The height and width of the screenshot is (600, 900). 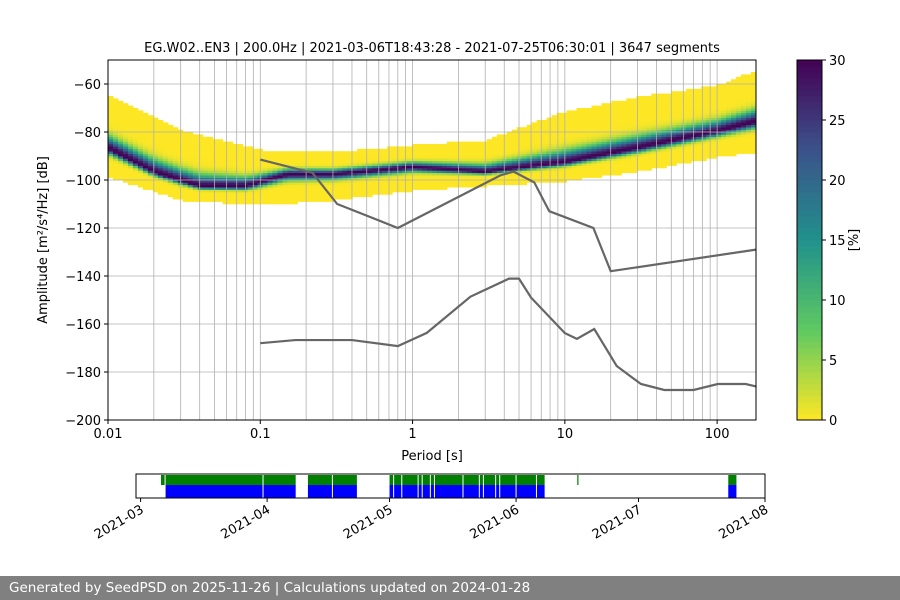 What do you see at coordinates (809, 381) in the screenshot?
I see `colorbar-segment` at bounding box center [809, 381].